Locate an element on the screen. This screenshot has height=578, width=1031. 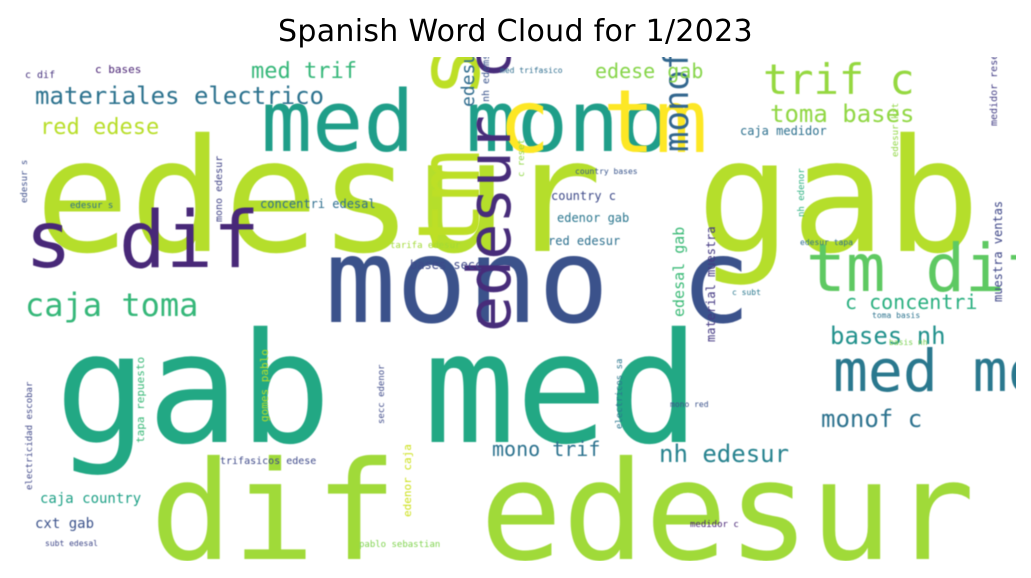
word-electricidad-escobar: electricidad escobar is located at coordinates (30, 435).